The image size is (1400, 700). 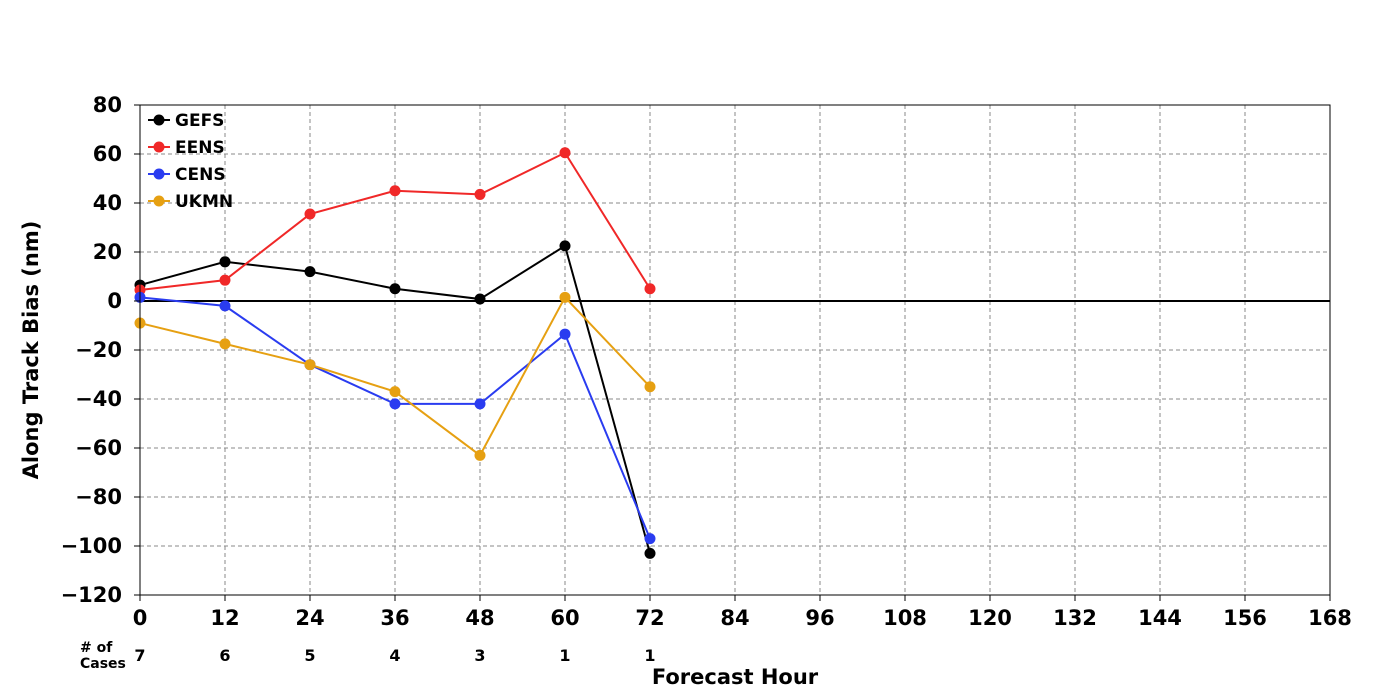 What do you see at coordinates (107, 252) in the screenshot?
I see `y-tick-label: 20` at bounding box center [107, 252].